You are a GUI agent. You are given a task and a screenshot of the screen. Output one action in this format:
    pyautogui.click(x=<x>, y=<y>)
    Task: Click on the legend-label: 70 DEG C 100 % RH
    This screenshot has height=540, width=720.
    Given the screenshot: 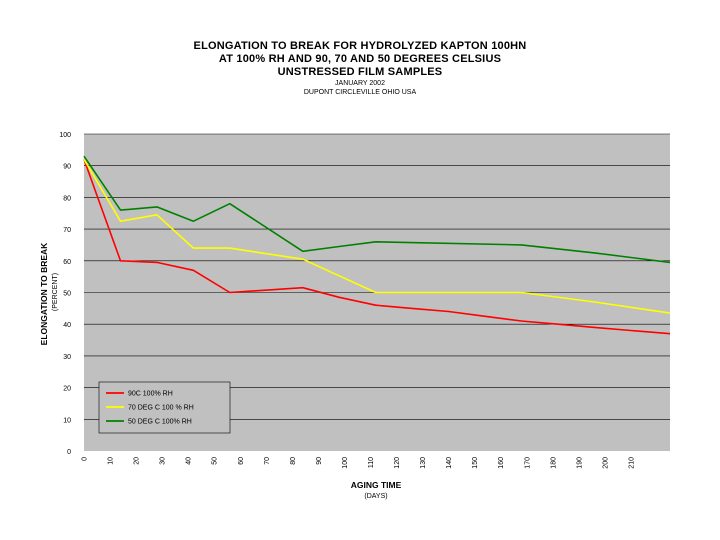 What is the action you would take?
    pyautogui.click(x=161, y=408)
    